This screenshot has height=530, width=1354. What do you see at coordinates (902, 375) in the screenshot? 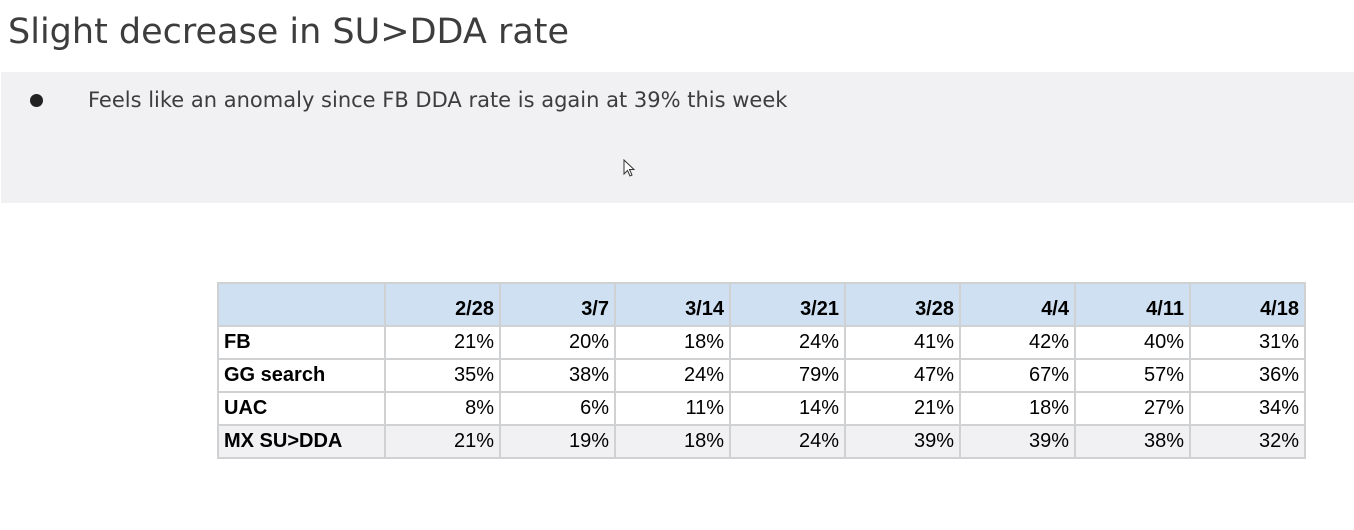
I see `table-cell: 47%` at bounding box center [902, 375].